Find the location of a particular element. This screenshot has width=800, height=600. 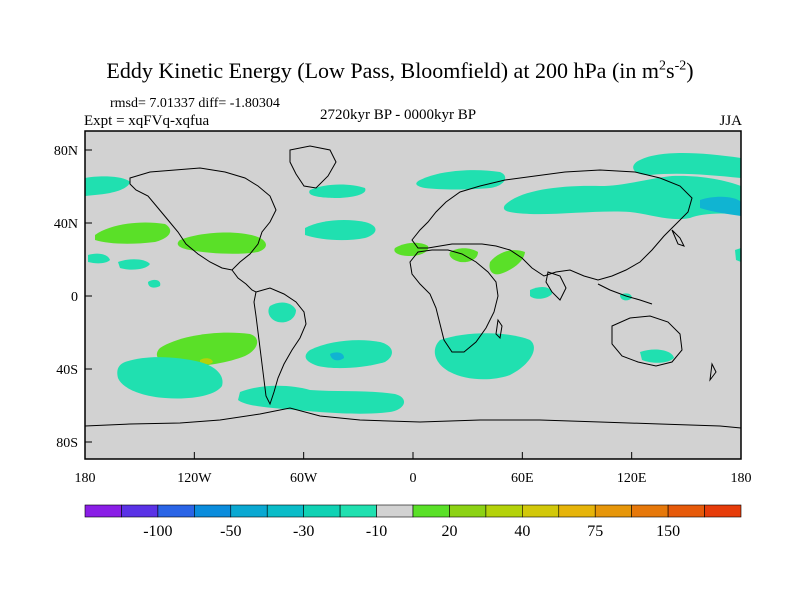

lat-tick-label: 0 is located at coordinates (74, 297).